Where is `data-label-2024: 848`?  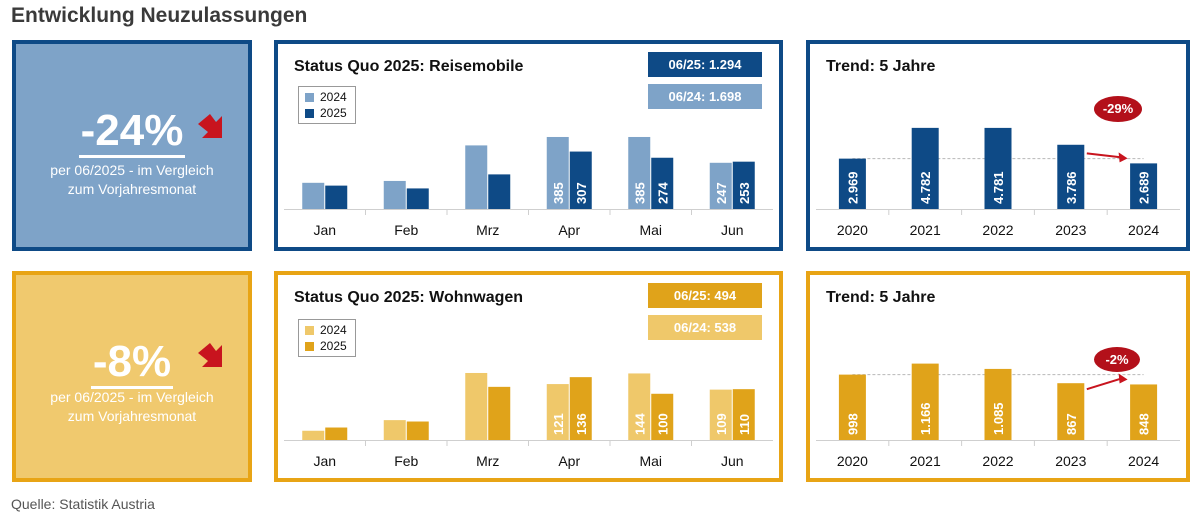
data-label-2024: 848 is located at coordinates (1144, 424).